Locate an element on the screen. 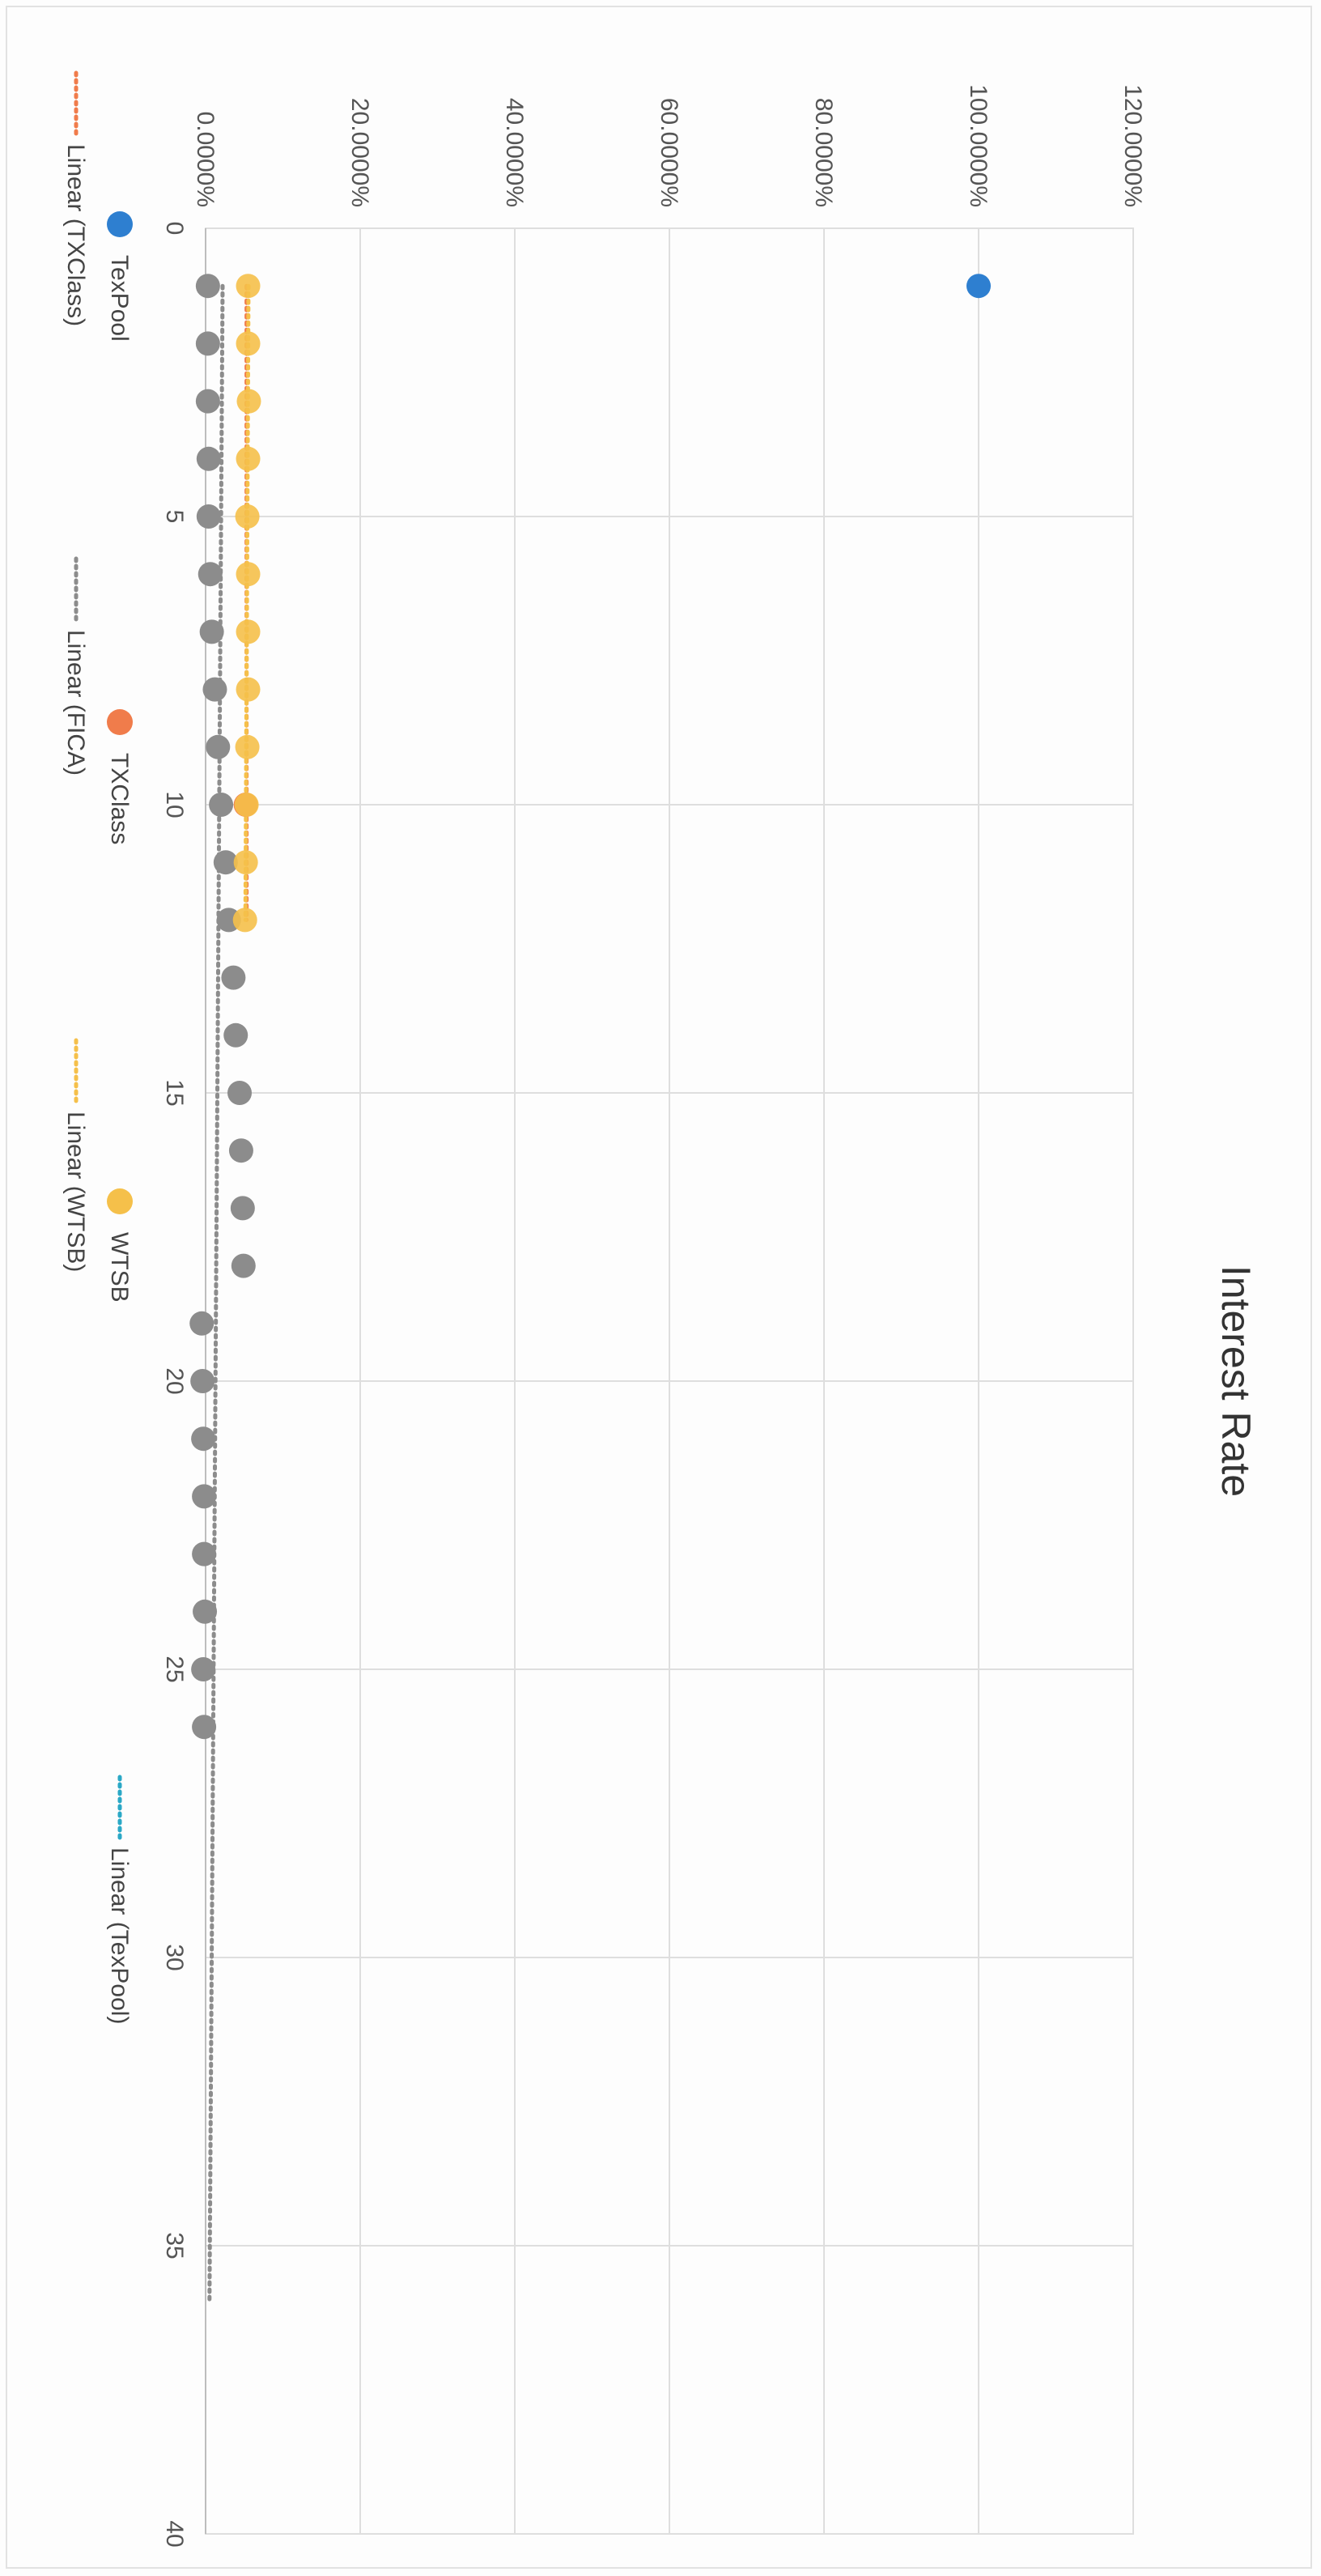 This screenshot has height=2576, width=1321. title-area: Interest Rate is located at coordinates (1236, 1381).